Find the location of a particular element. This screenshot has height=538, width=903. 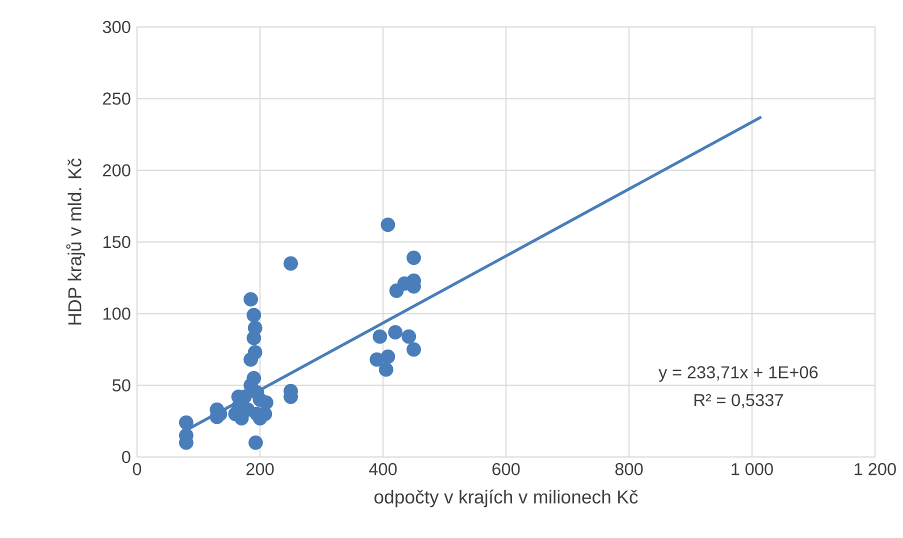

x-tick-label: 1 200 is located at coordinates (875, 469).